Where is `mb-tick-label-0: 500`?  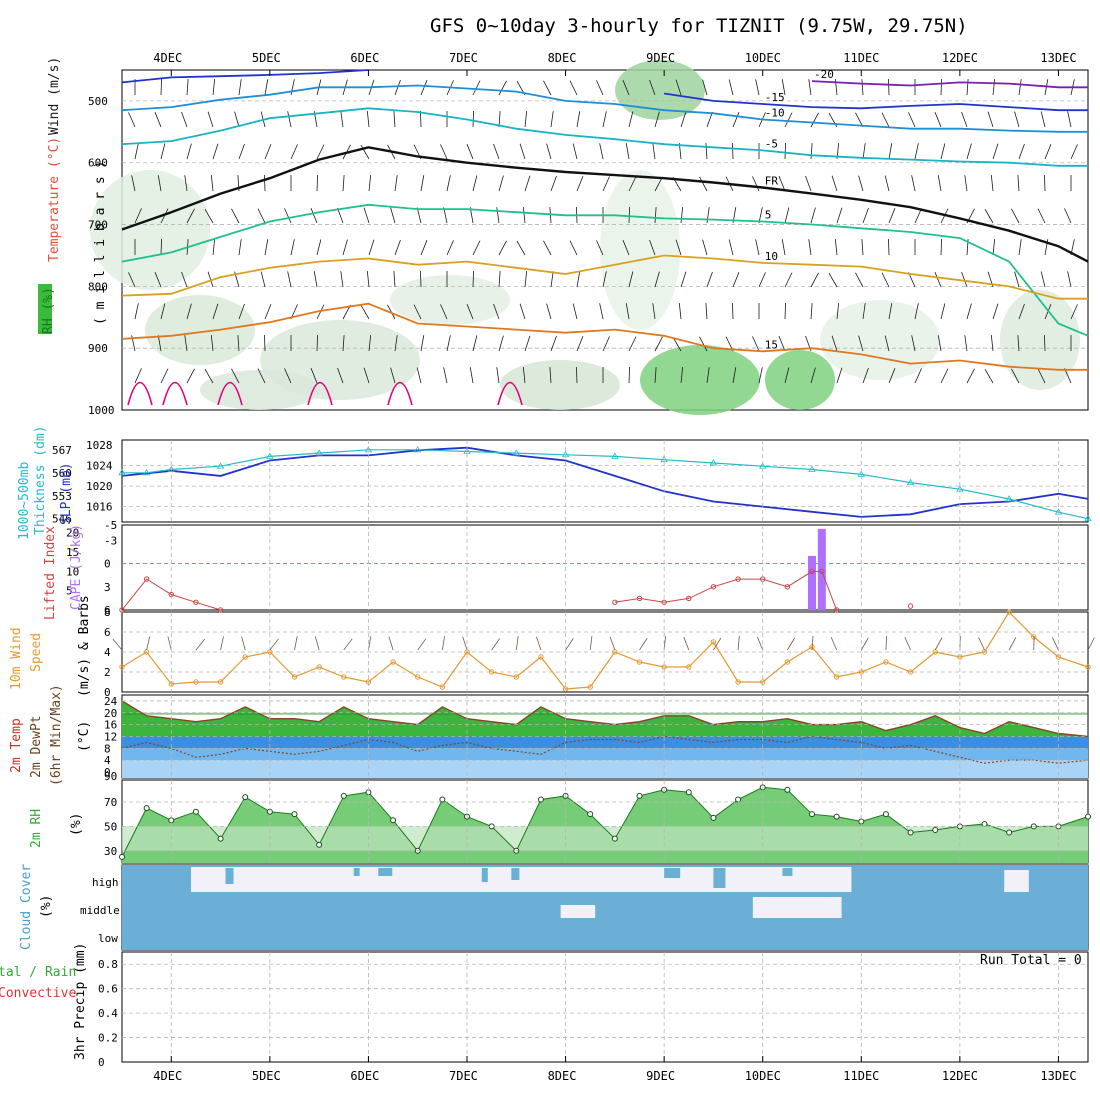 mb-tick-label-0: 500 is located at coordinates (98, 101).